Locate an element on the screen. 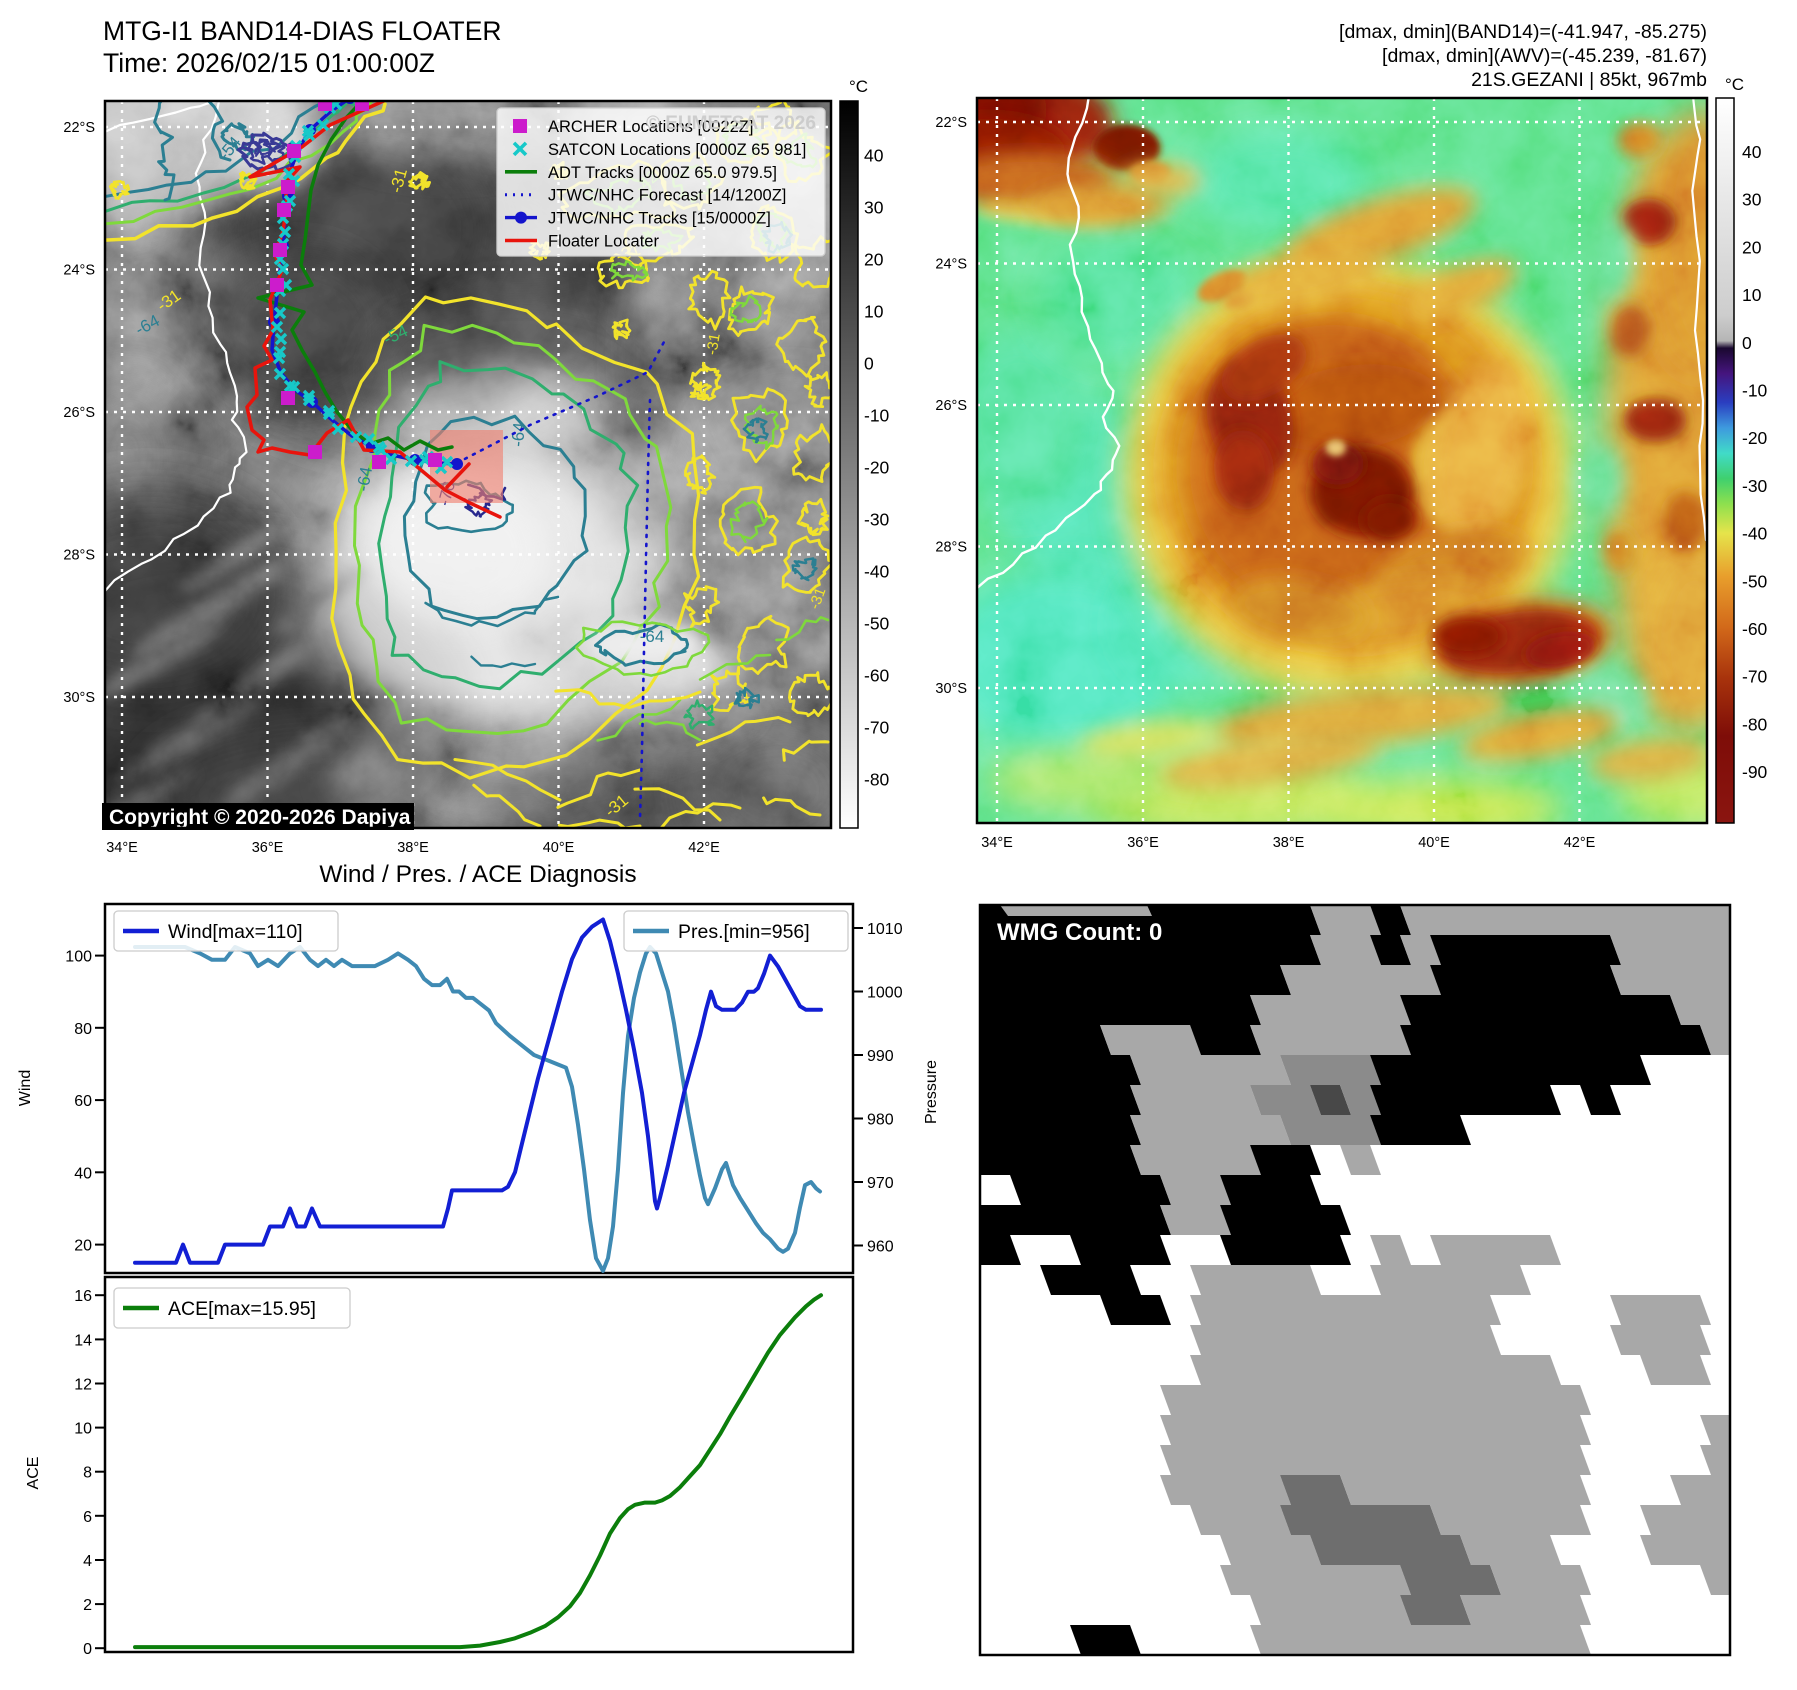  svg-text: 1010 is located at coordinates (885, 929).